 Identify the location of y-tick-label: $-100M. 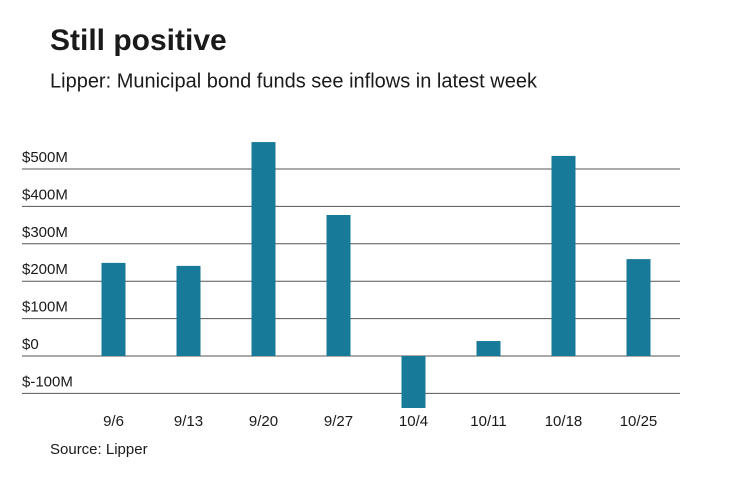
(47, 381).